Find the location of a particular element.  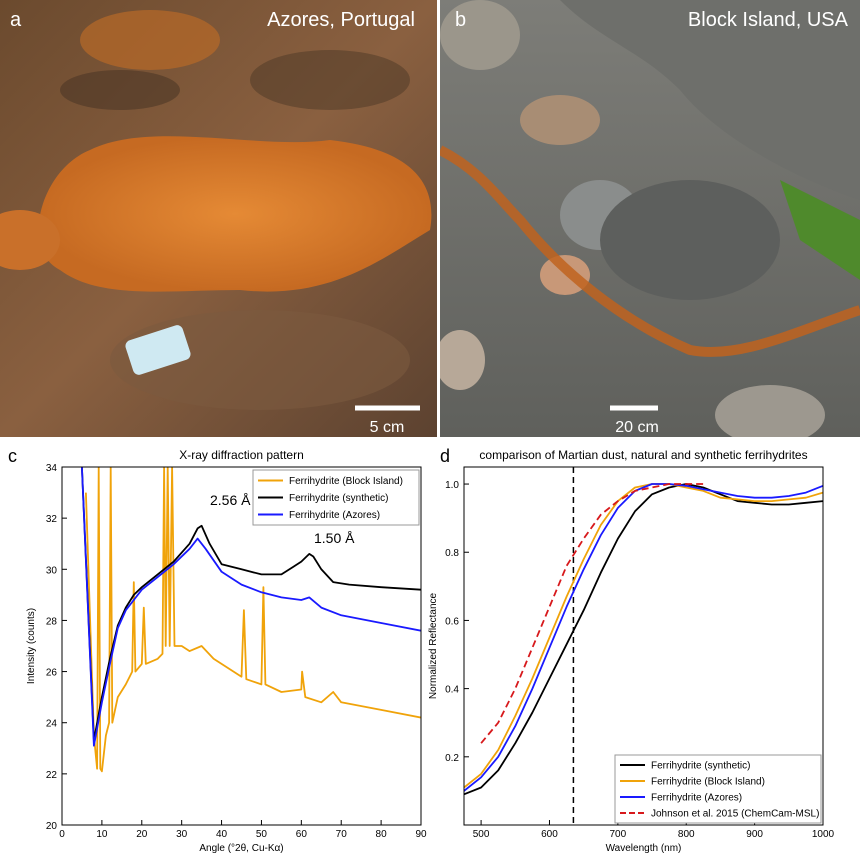

x-axis-label: Angle (°2θ, Cu-Kα) is located at coordinates (241, 848).